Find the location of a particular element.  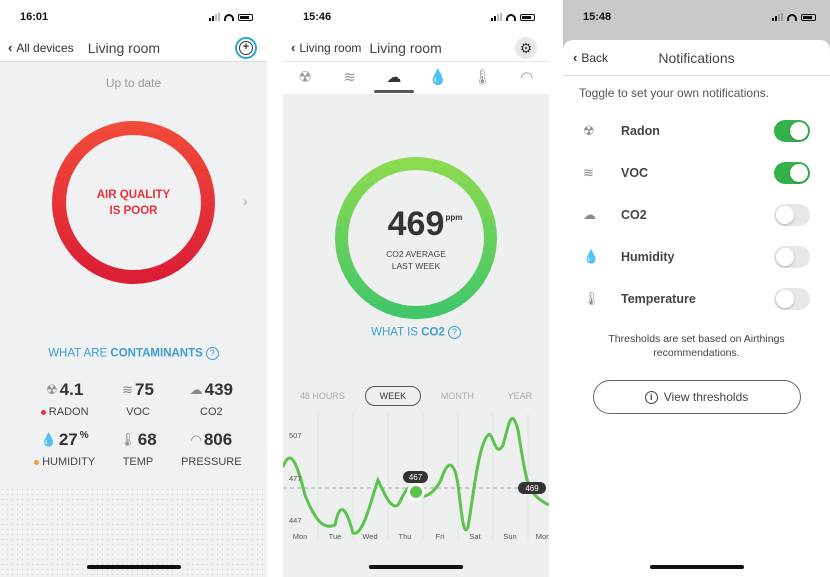

notification-row-voc: ≋ VOC is located at coordinates (696, 173).